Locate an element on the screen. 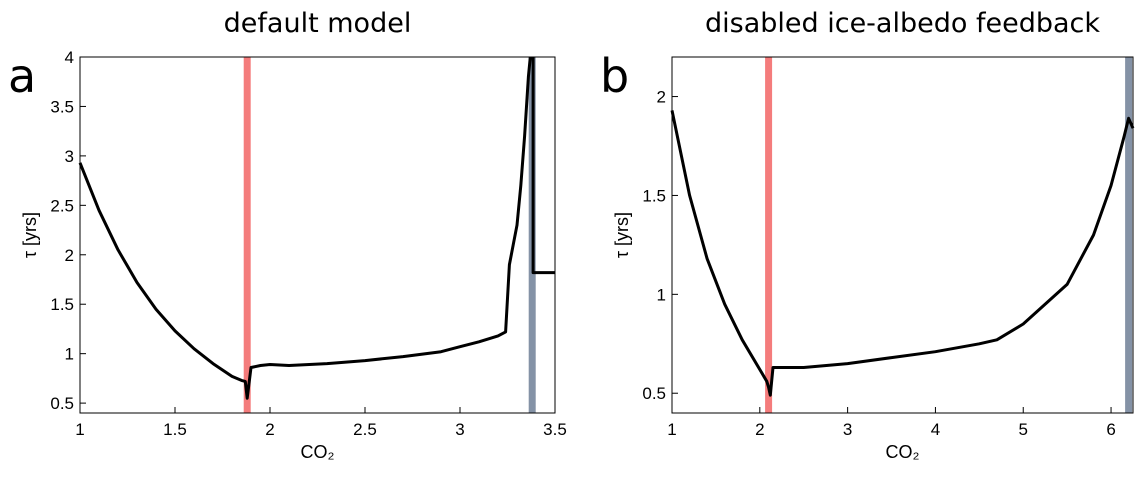 This screenshot has width=1135, height=477. x-tick-label: 5 is located at coordinates (1023, 429).